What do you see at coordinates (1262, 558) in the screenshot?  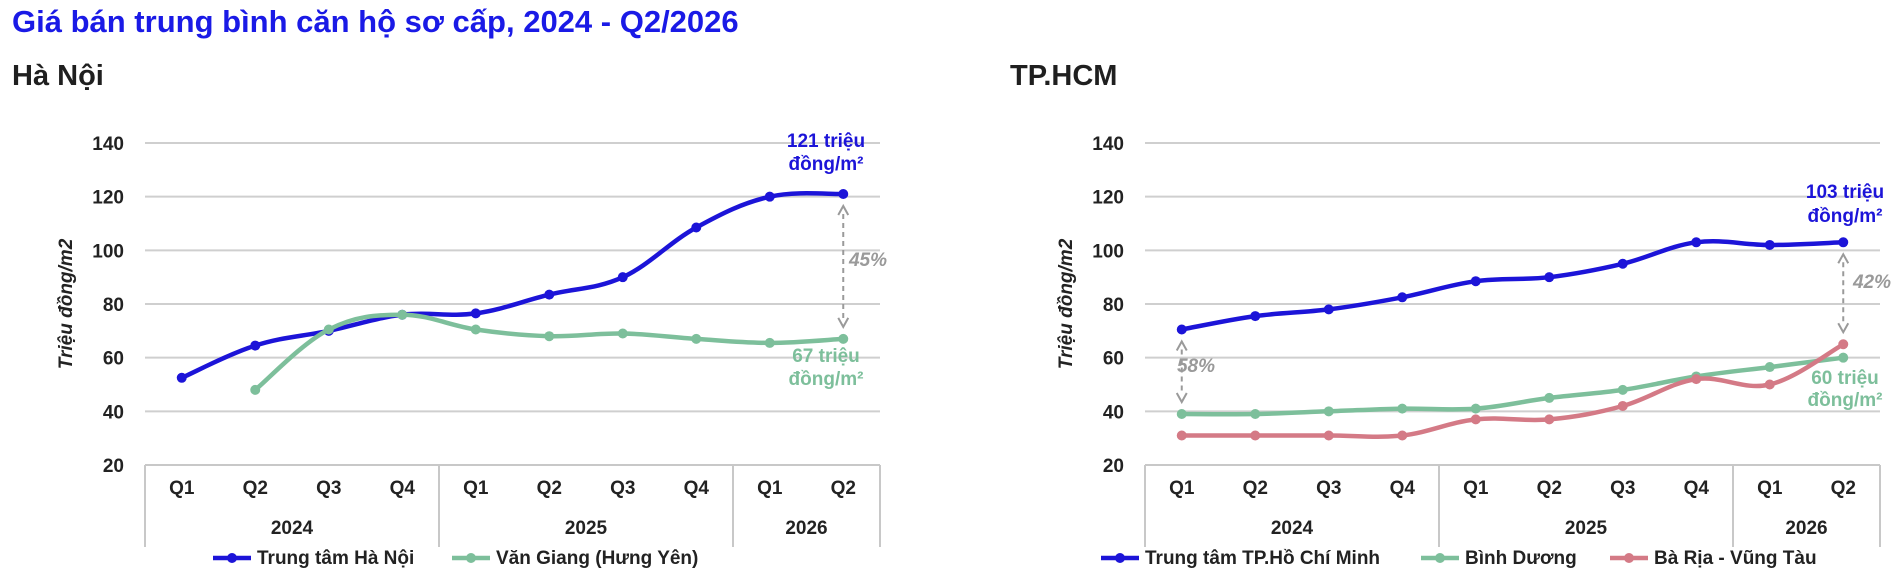 I see `legend-label: Trung tâm TP.Hồ Chí Minh` at bounding box center [1262, 558].